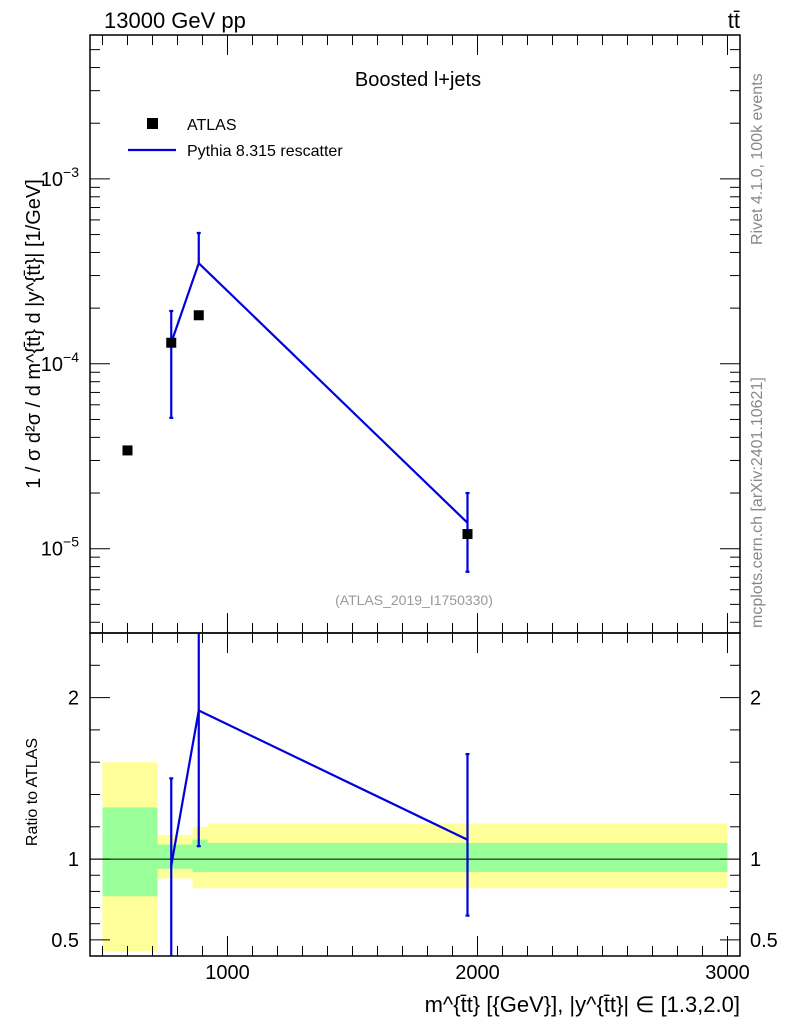  I want to click on x-axis-label: m^{t̄t} [{GeV}], |y^{t̄t}| ∈ [1.3,2.0], so click(582, 1004).